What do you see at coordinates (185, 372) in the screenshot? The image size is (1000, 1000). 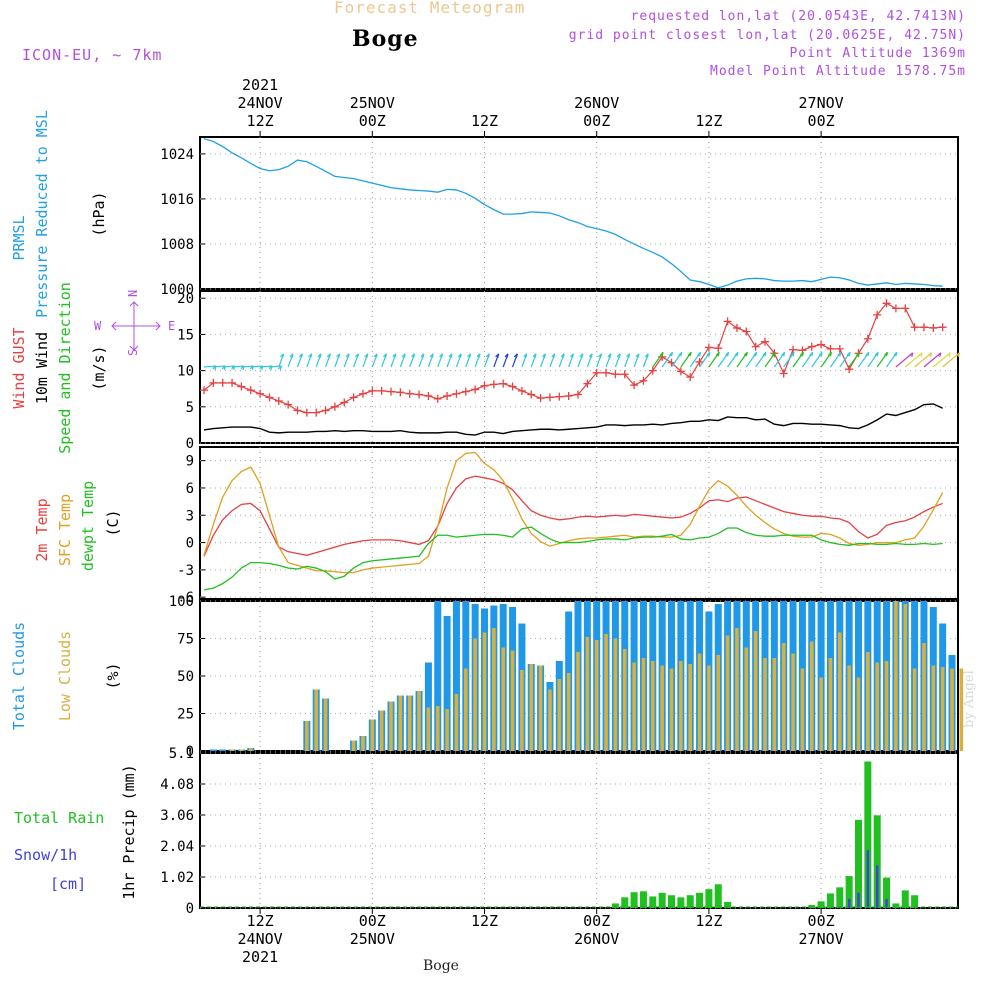 I see `wind-ytick-label: 10` at bounding box center [185, 372].